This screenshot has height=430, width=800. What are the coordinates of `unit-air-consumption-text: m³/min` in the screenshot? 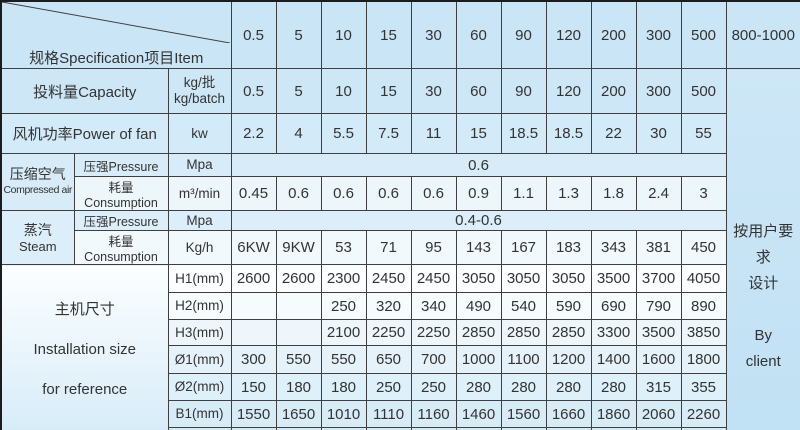 It's located at (199, 193).